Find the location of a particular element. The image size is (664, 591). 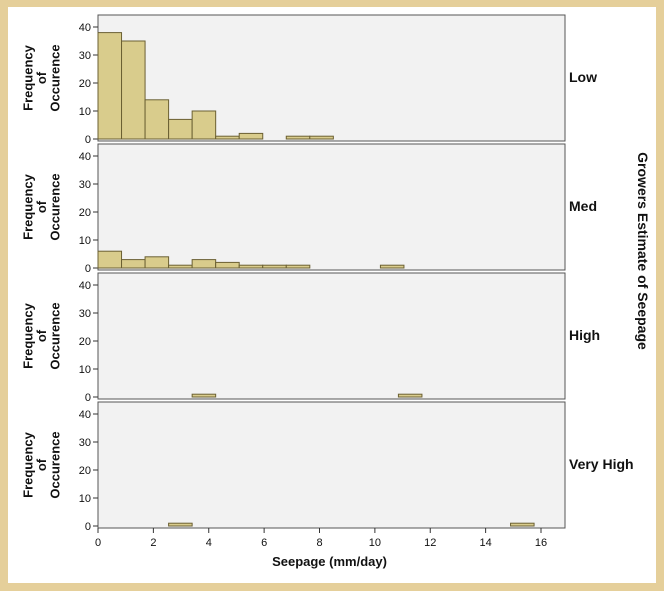

x-tick-label: 2 is located at coordinates (153, 543).